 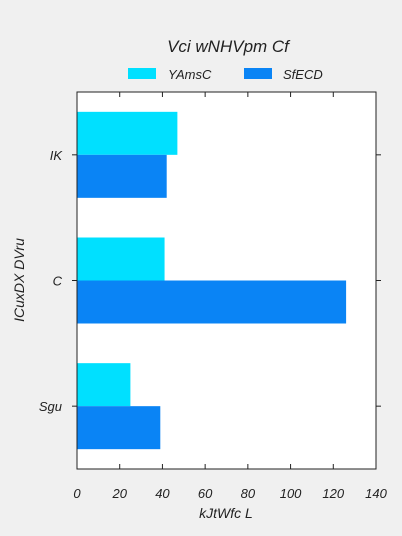 I want to click on legend: YAmsC SfECD, so click(x=225, y=74).